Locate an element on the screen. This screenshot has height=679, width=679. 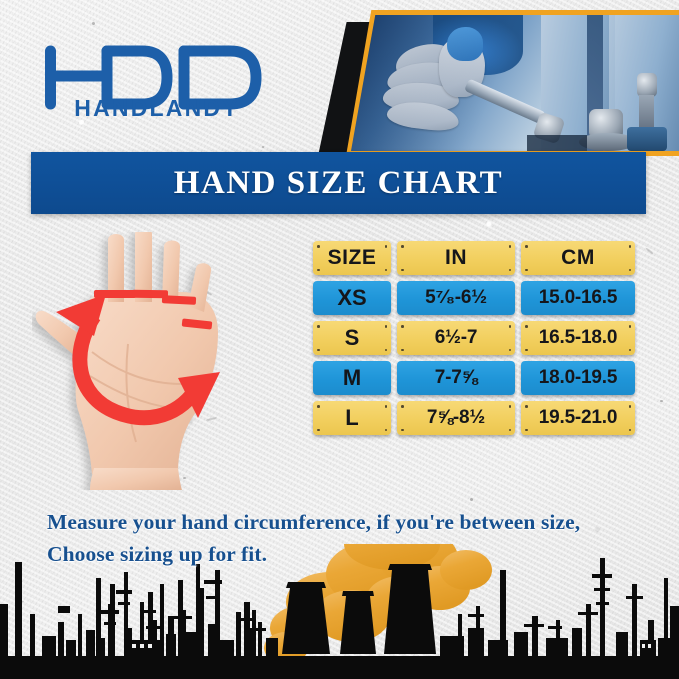
table-row: XS 5⁷⁄₈-6½ 15.0-16.5 is located at coordinates (474, 298).